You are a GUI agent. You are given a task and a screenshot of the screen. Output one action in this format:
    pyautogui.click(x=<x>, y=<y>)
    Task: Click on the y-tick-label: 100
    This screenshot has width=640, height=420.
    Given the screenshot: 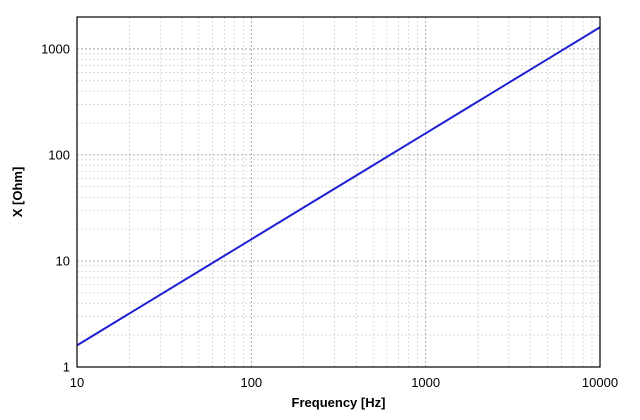 What is the action you would take?
    pyautogui.click(x=59, y=154)
    